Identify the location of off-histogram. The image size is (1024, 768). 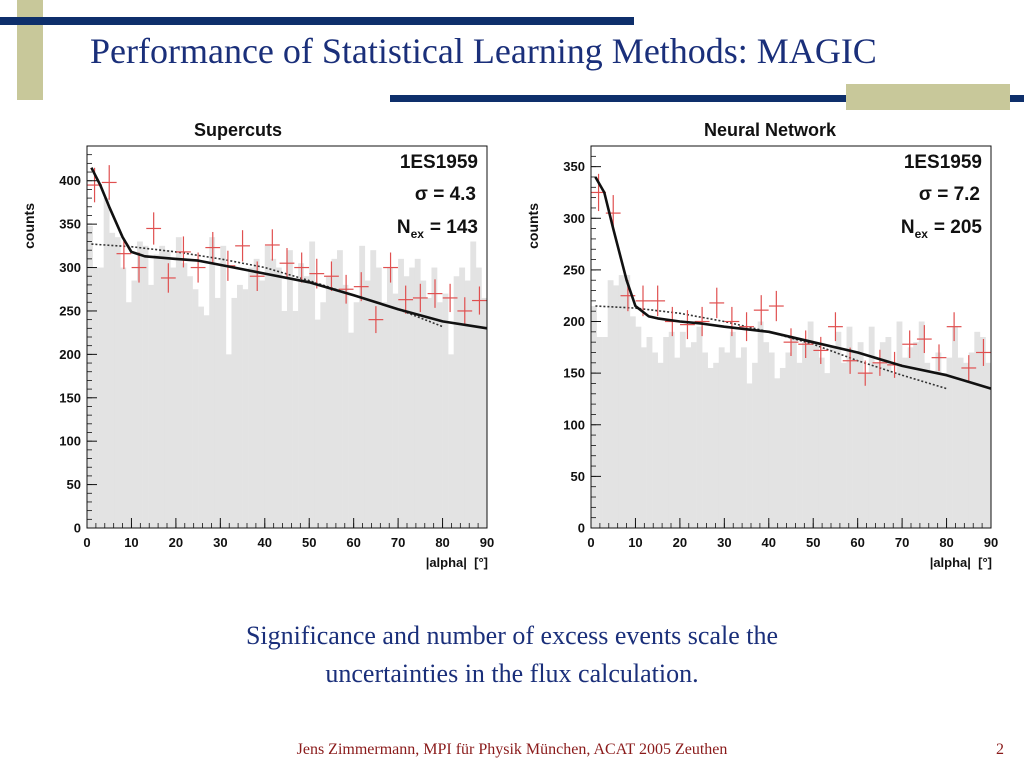
(791, 401).